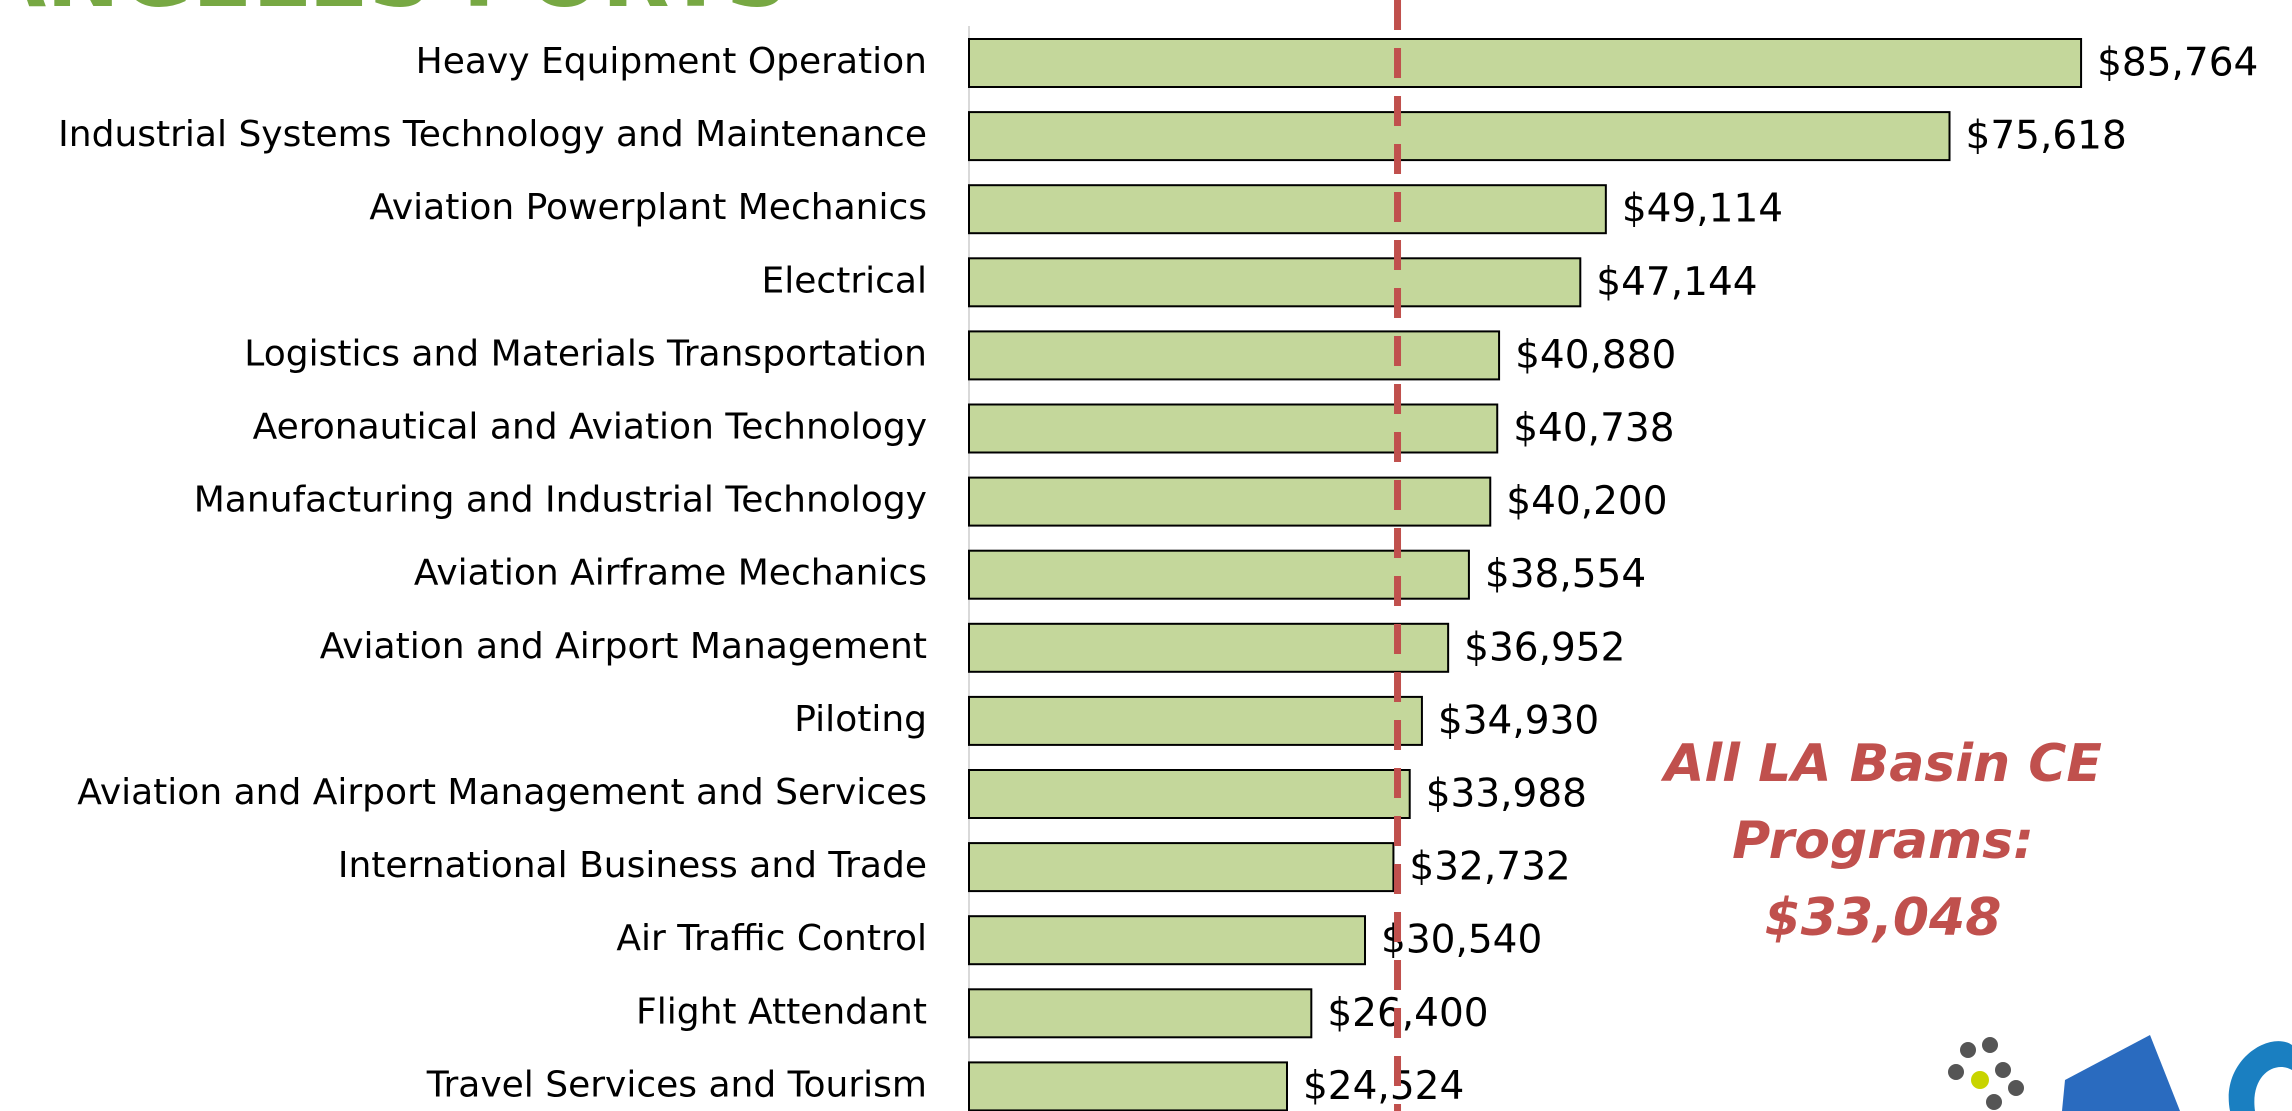 The width and height of the screenshot is (2292, 1111). What do you see at coordinates (394, 13) in the screenshot?
I see `chart-title: LOS ANGELES PORTS` at bounding box center [394, 13].